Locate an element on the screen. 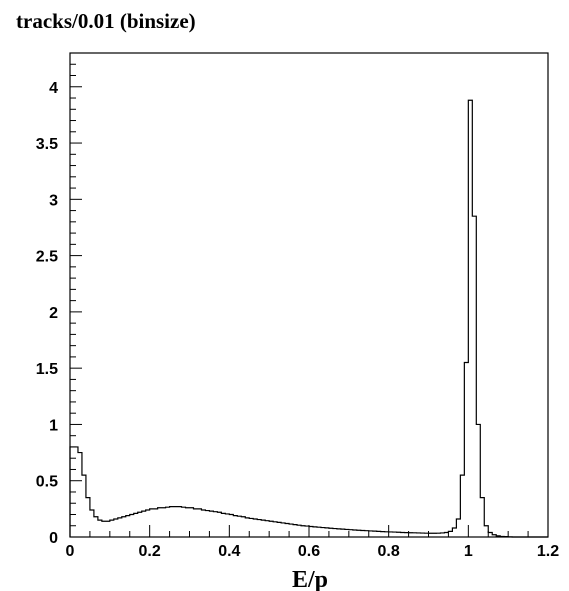  y-tick-label: 1 is located at coordinates (53, 425).